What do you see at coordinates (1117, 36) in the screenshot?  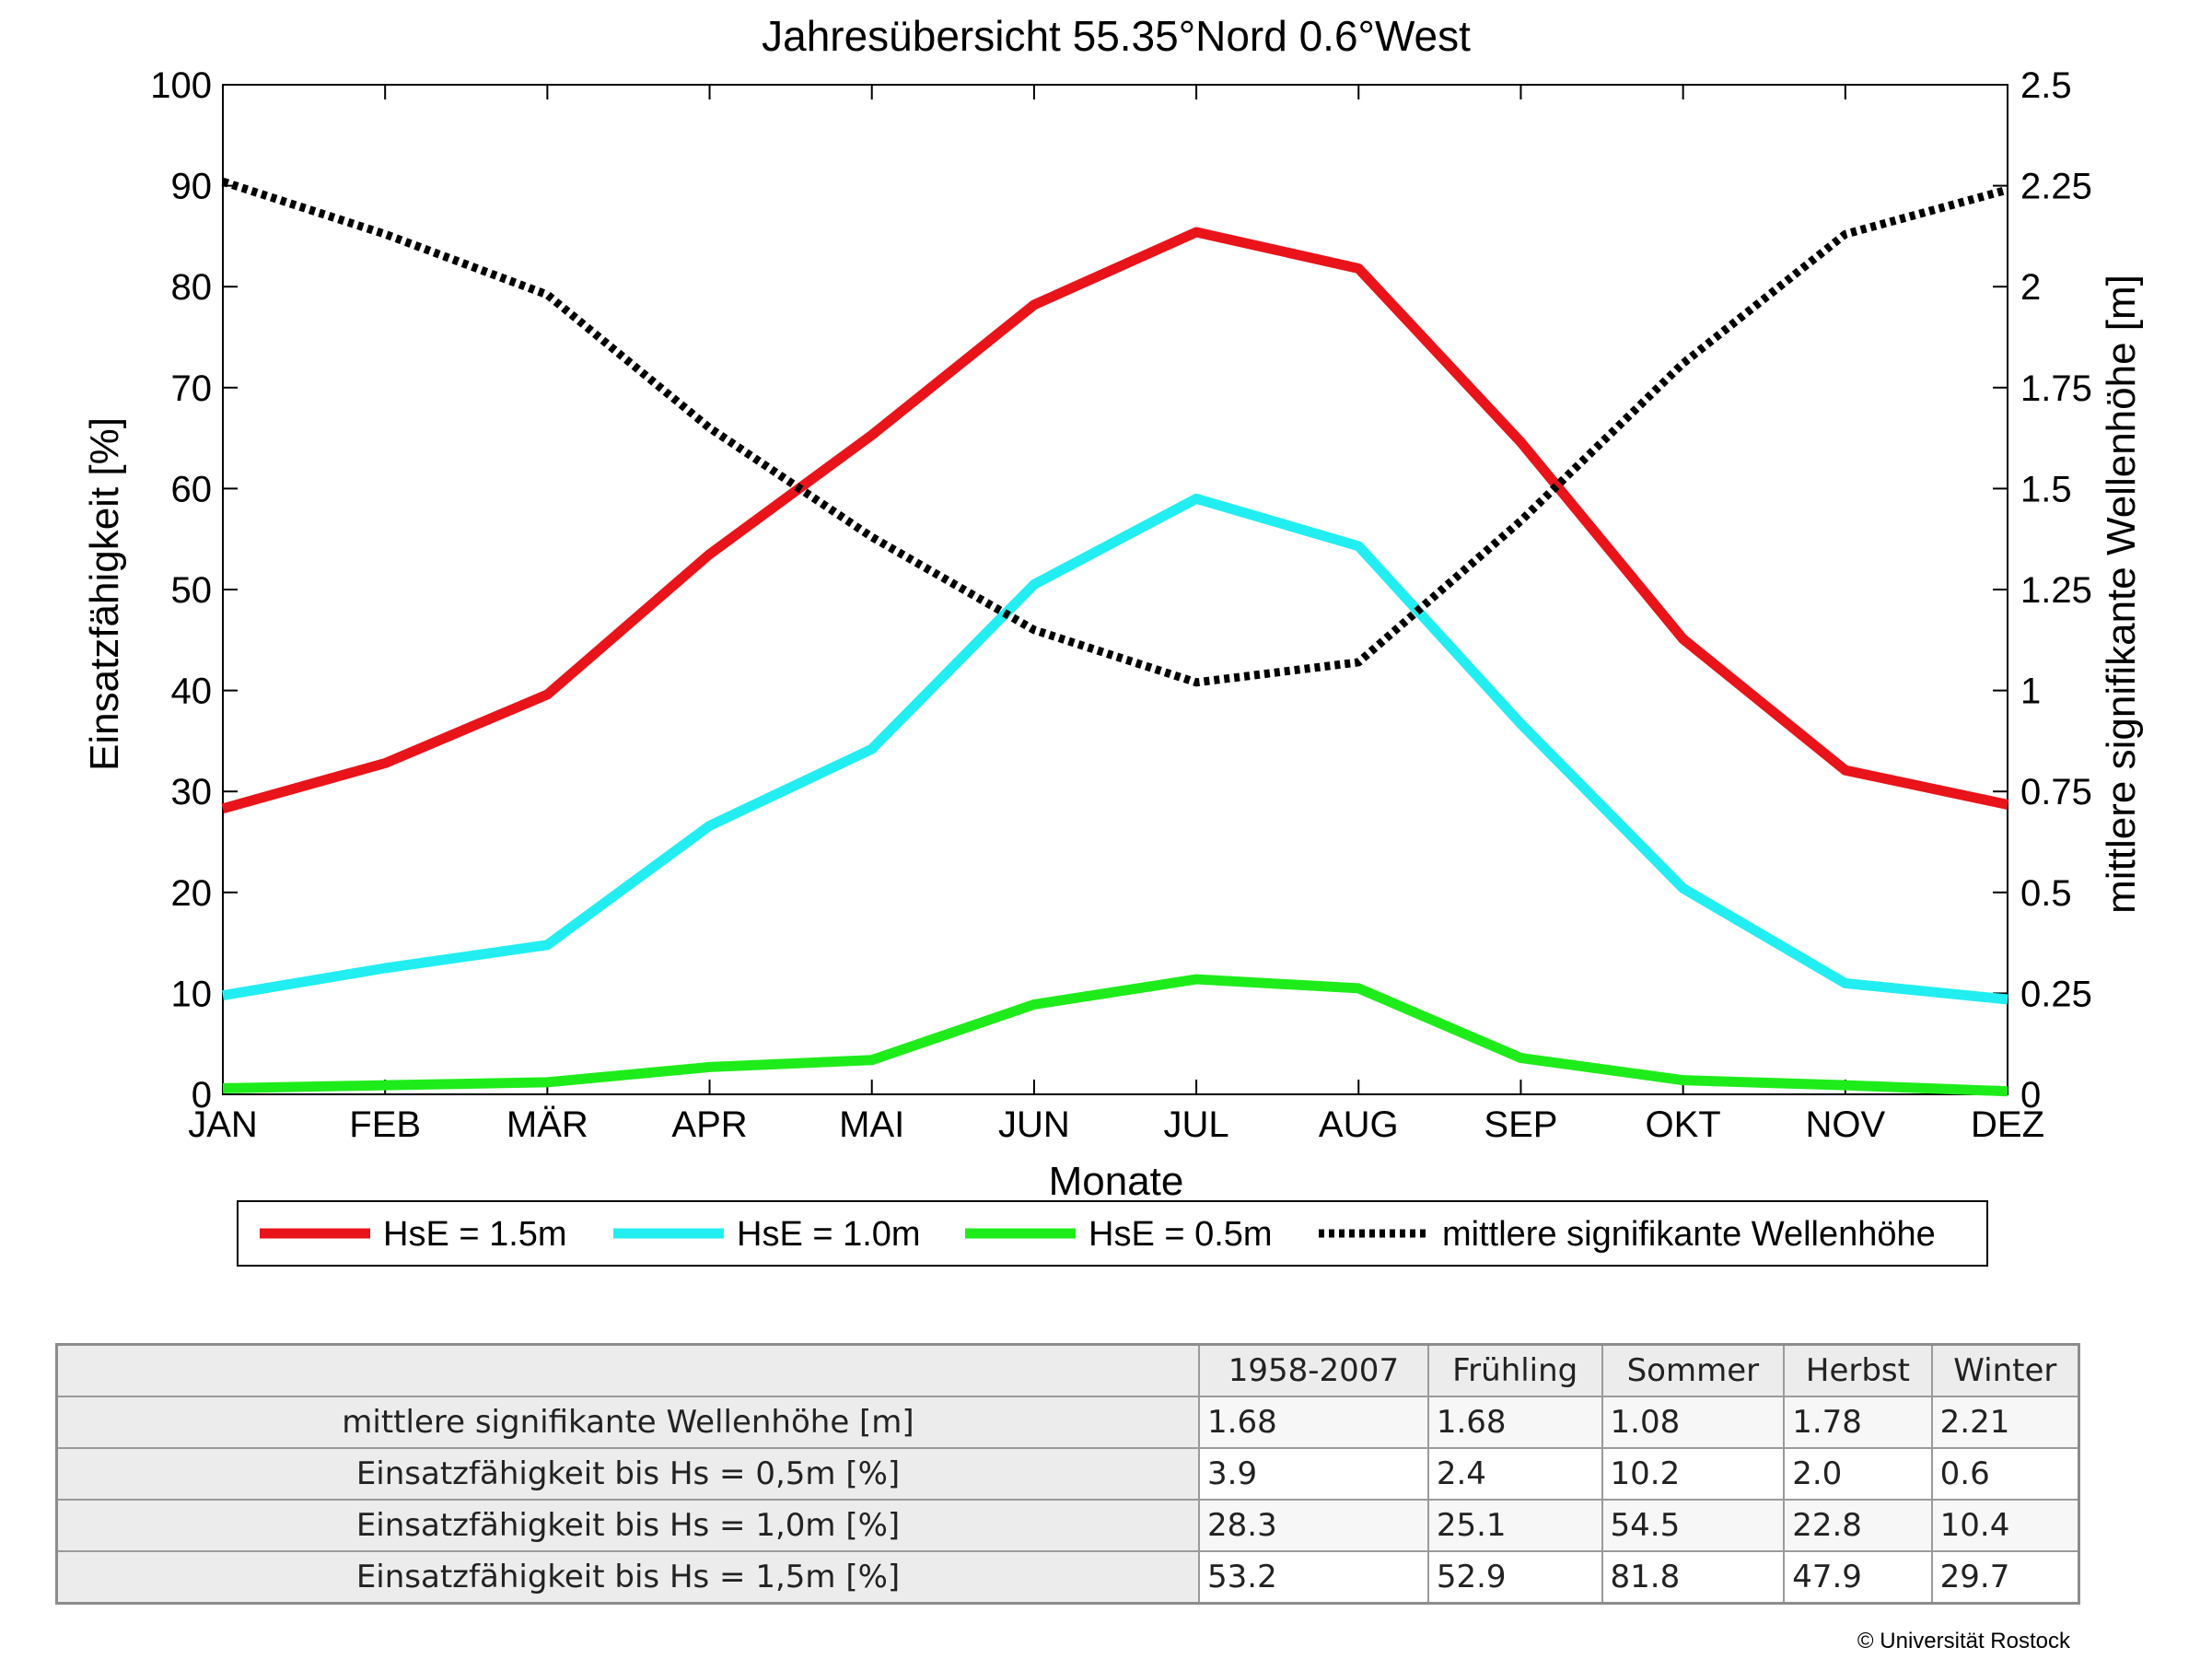 I see `chart-title: Jahresübersicht 55.35°Nord 0.6°West` at bounding box center [1117, 36].